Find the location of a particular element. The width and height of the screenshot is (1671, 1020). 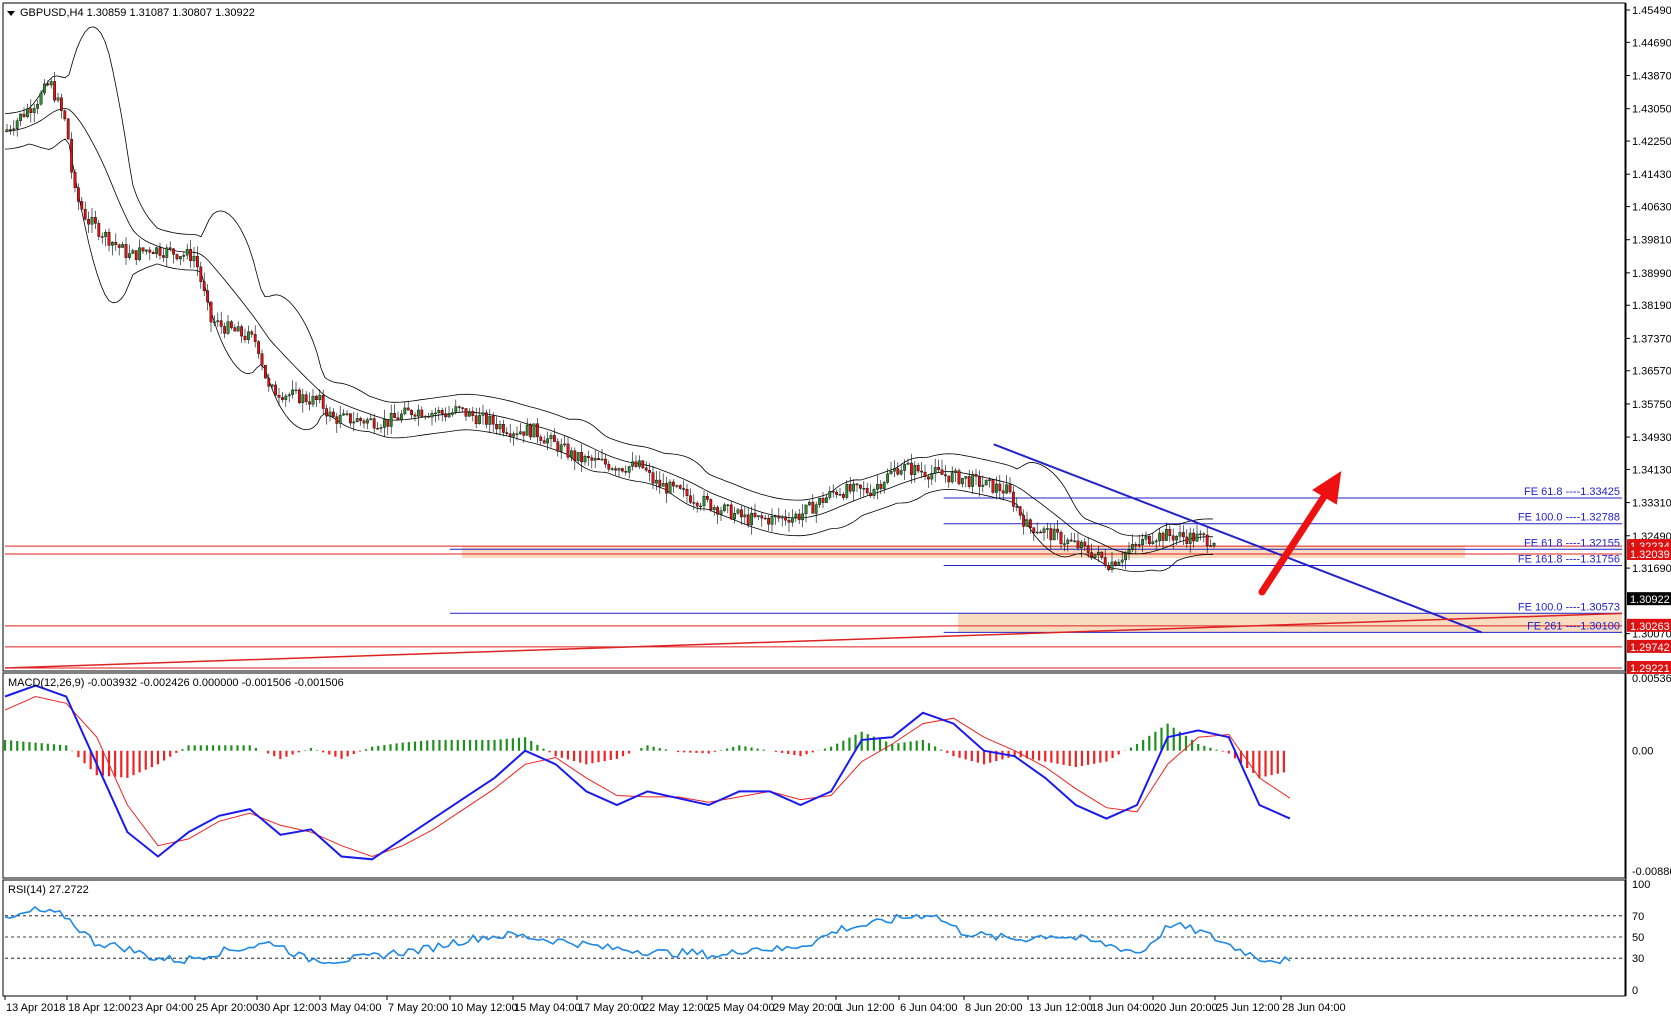

time-tick-label: 18 Jun 04:00 is located at coordinates (1123, 1008).